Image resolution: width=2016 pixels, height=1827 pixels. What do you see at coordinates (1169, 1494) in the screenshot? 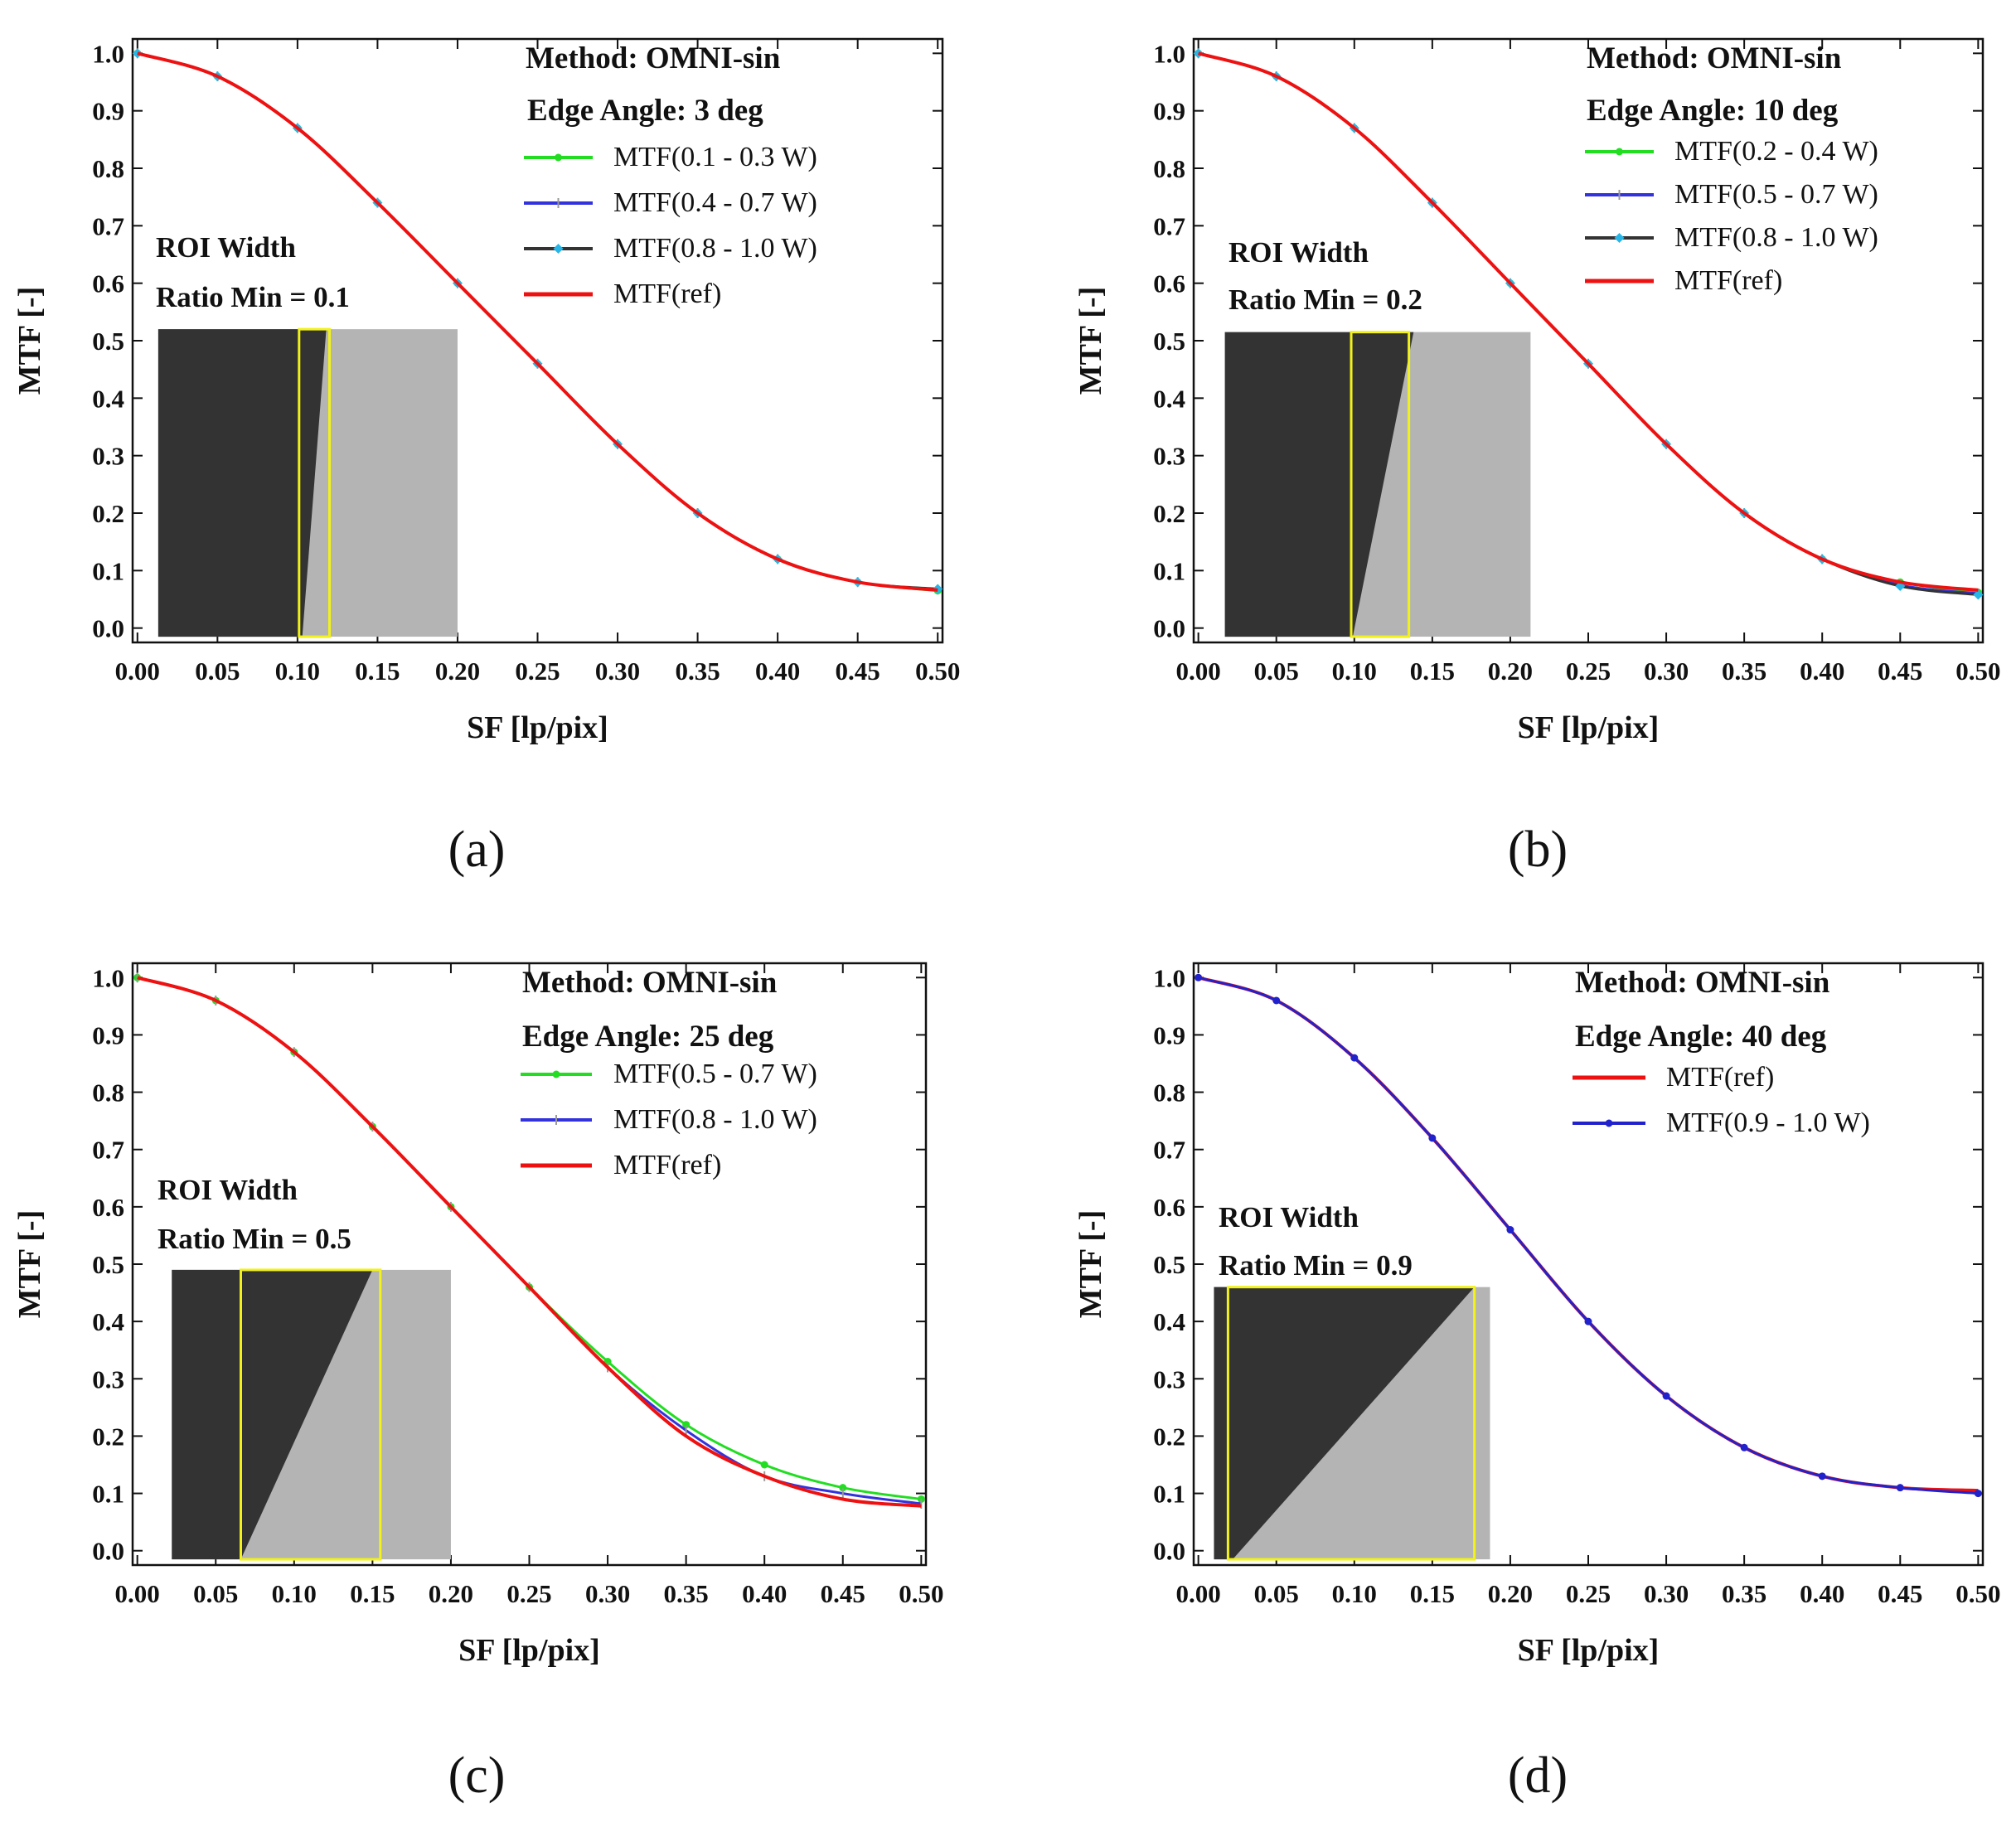
I see `y-tick-label: 0.1` at bounding box center [1169, 1494].